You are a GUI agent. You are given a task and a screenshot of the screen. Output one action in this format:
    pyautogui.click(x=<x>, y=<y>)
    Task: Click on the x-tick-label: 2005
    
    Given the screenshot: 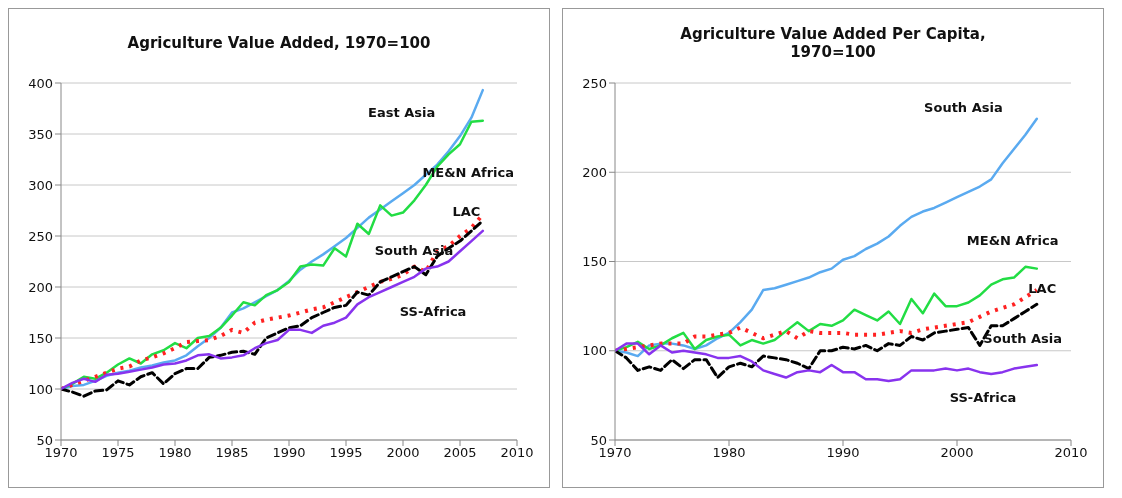 What is the action you would take?
    pyautogui.click(x=460, y=453)
    